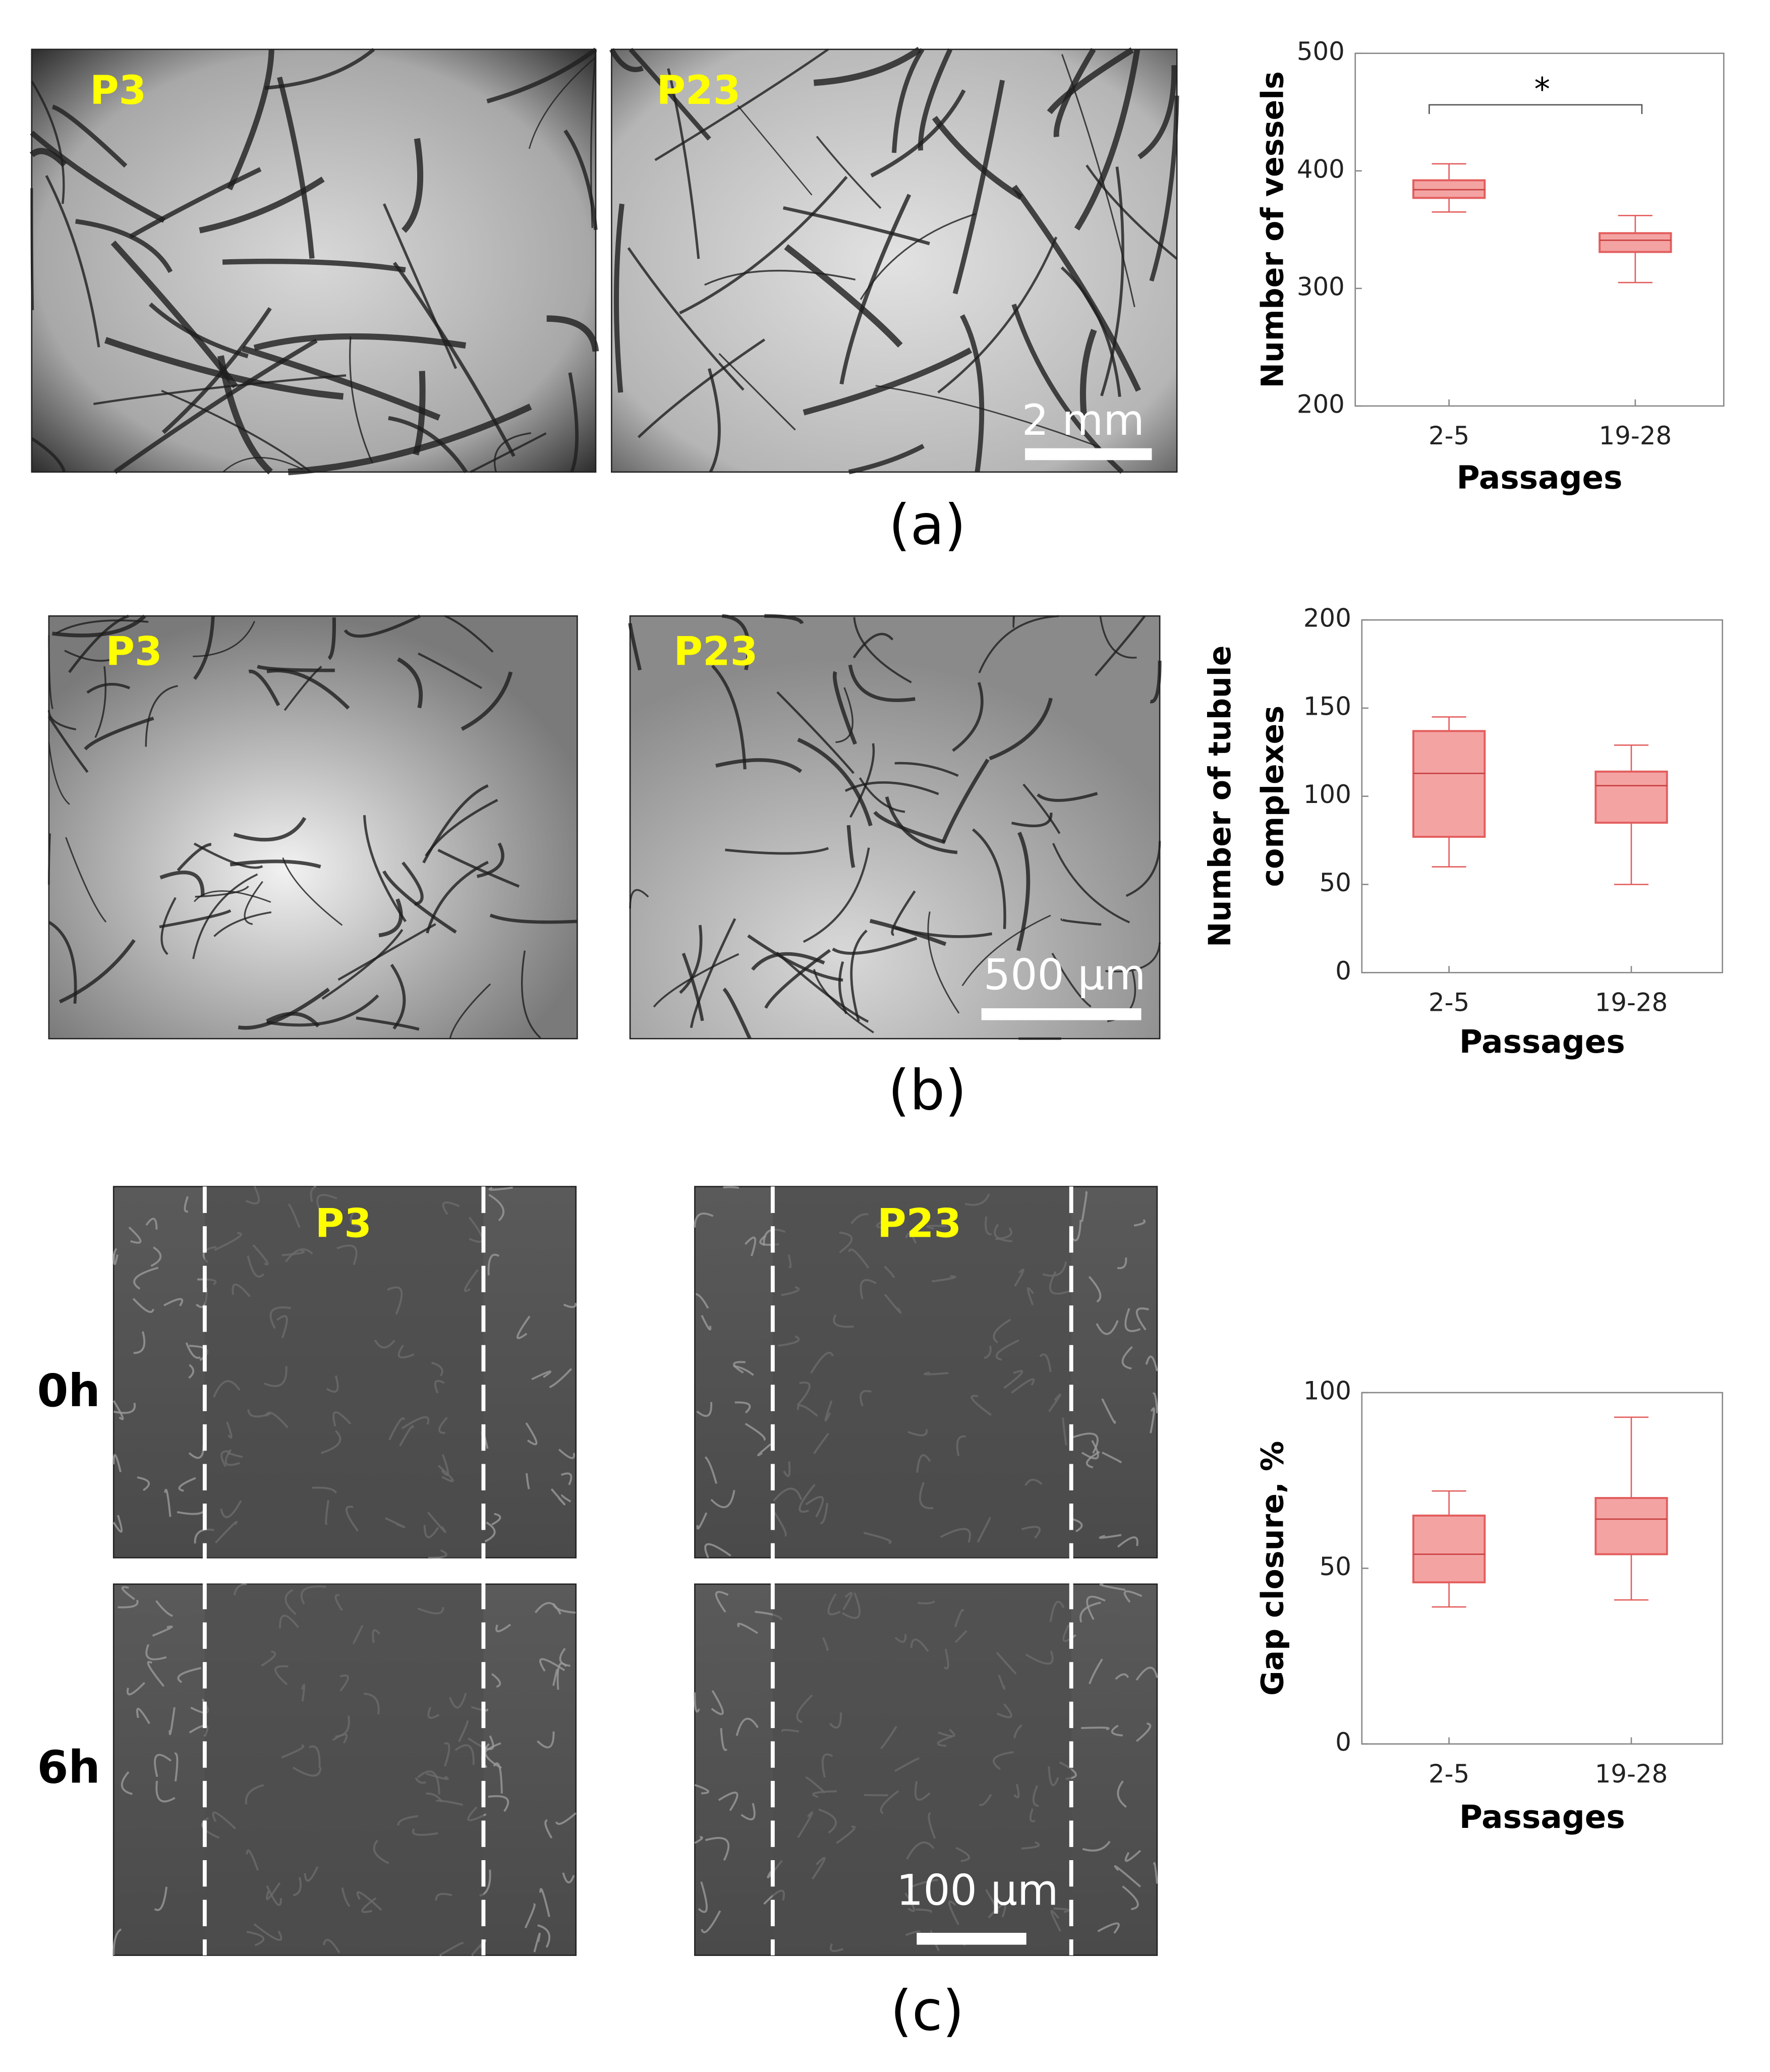  What do you see at coordinates (1449, 435) in the screenshot?
I see `x-tick-label: 2-5` at bounding box center [1449, 435].